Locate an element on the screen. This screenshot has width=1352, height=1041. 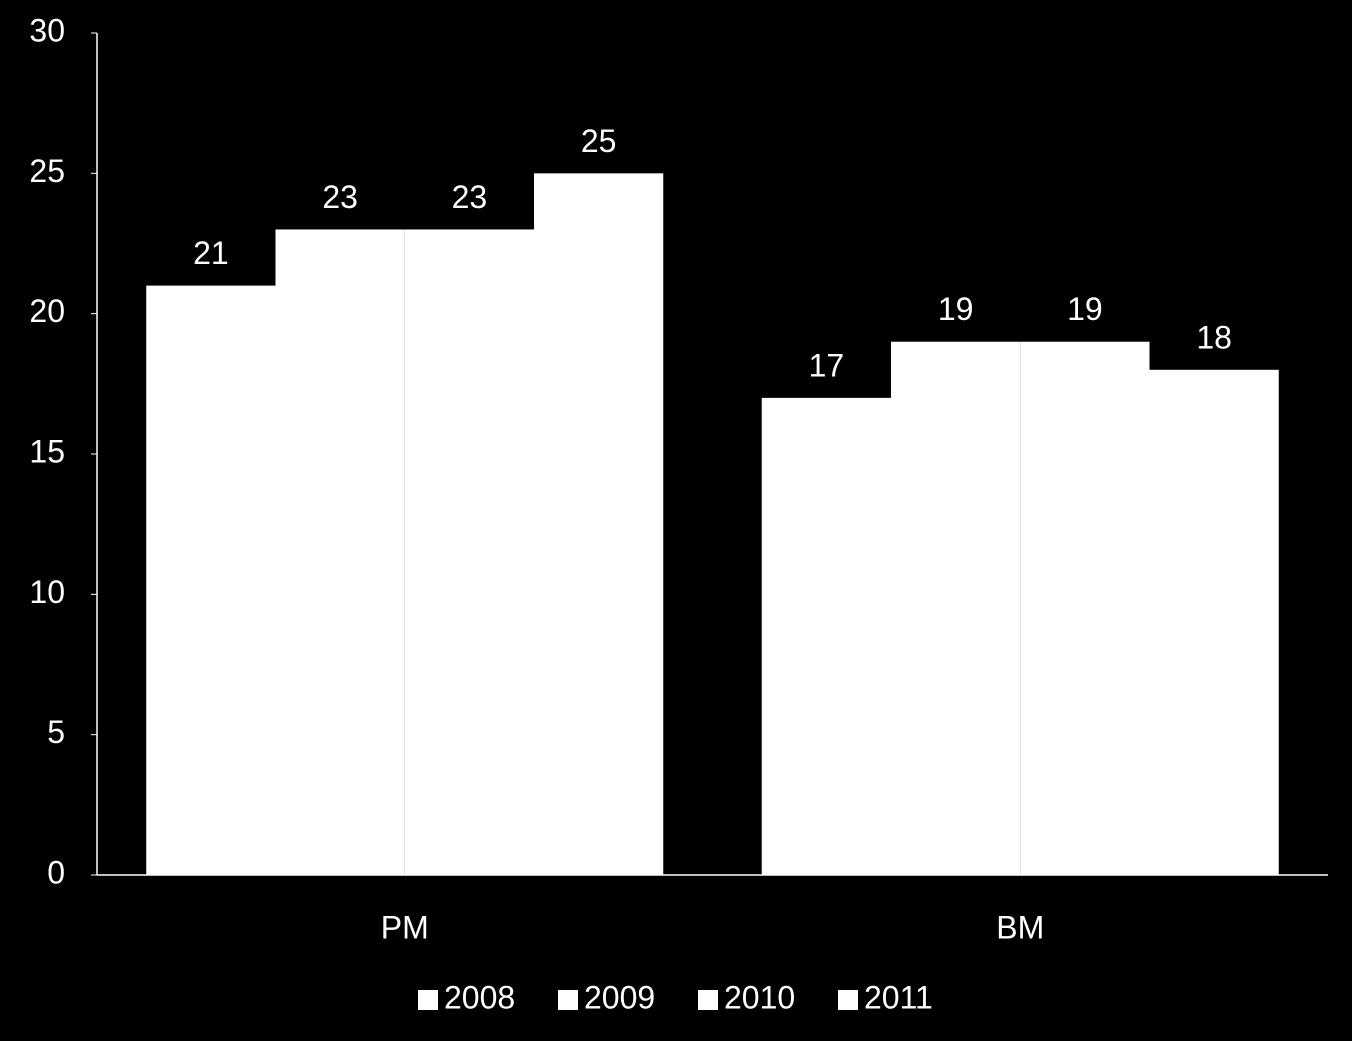
legend-label: 2011 is located at coordinates (898, 997).